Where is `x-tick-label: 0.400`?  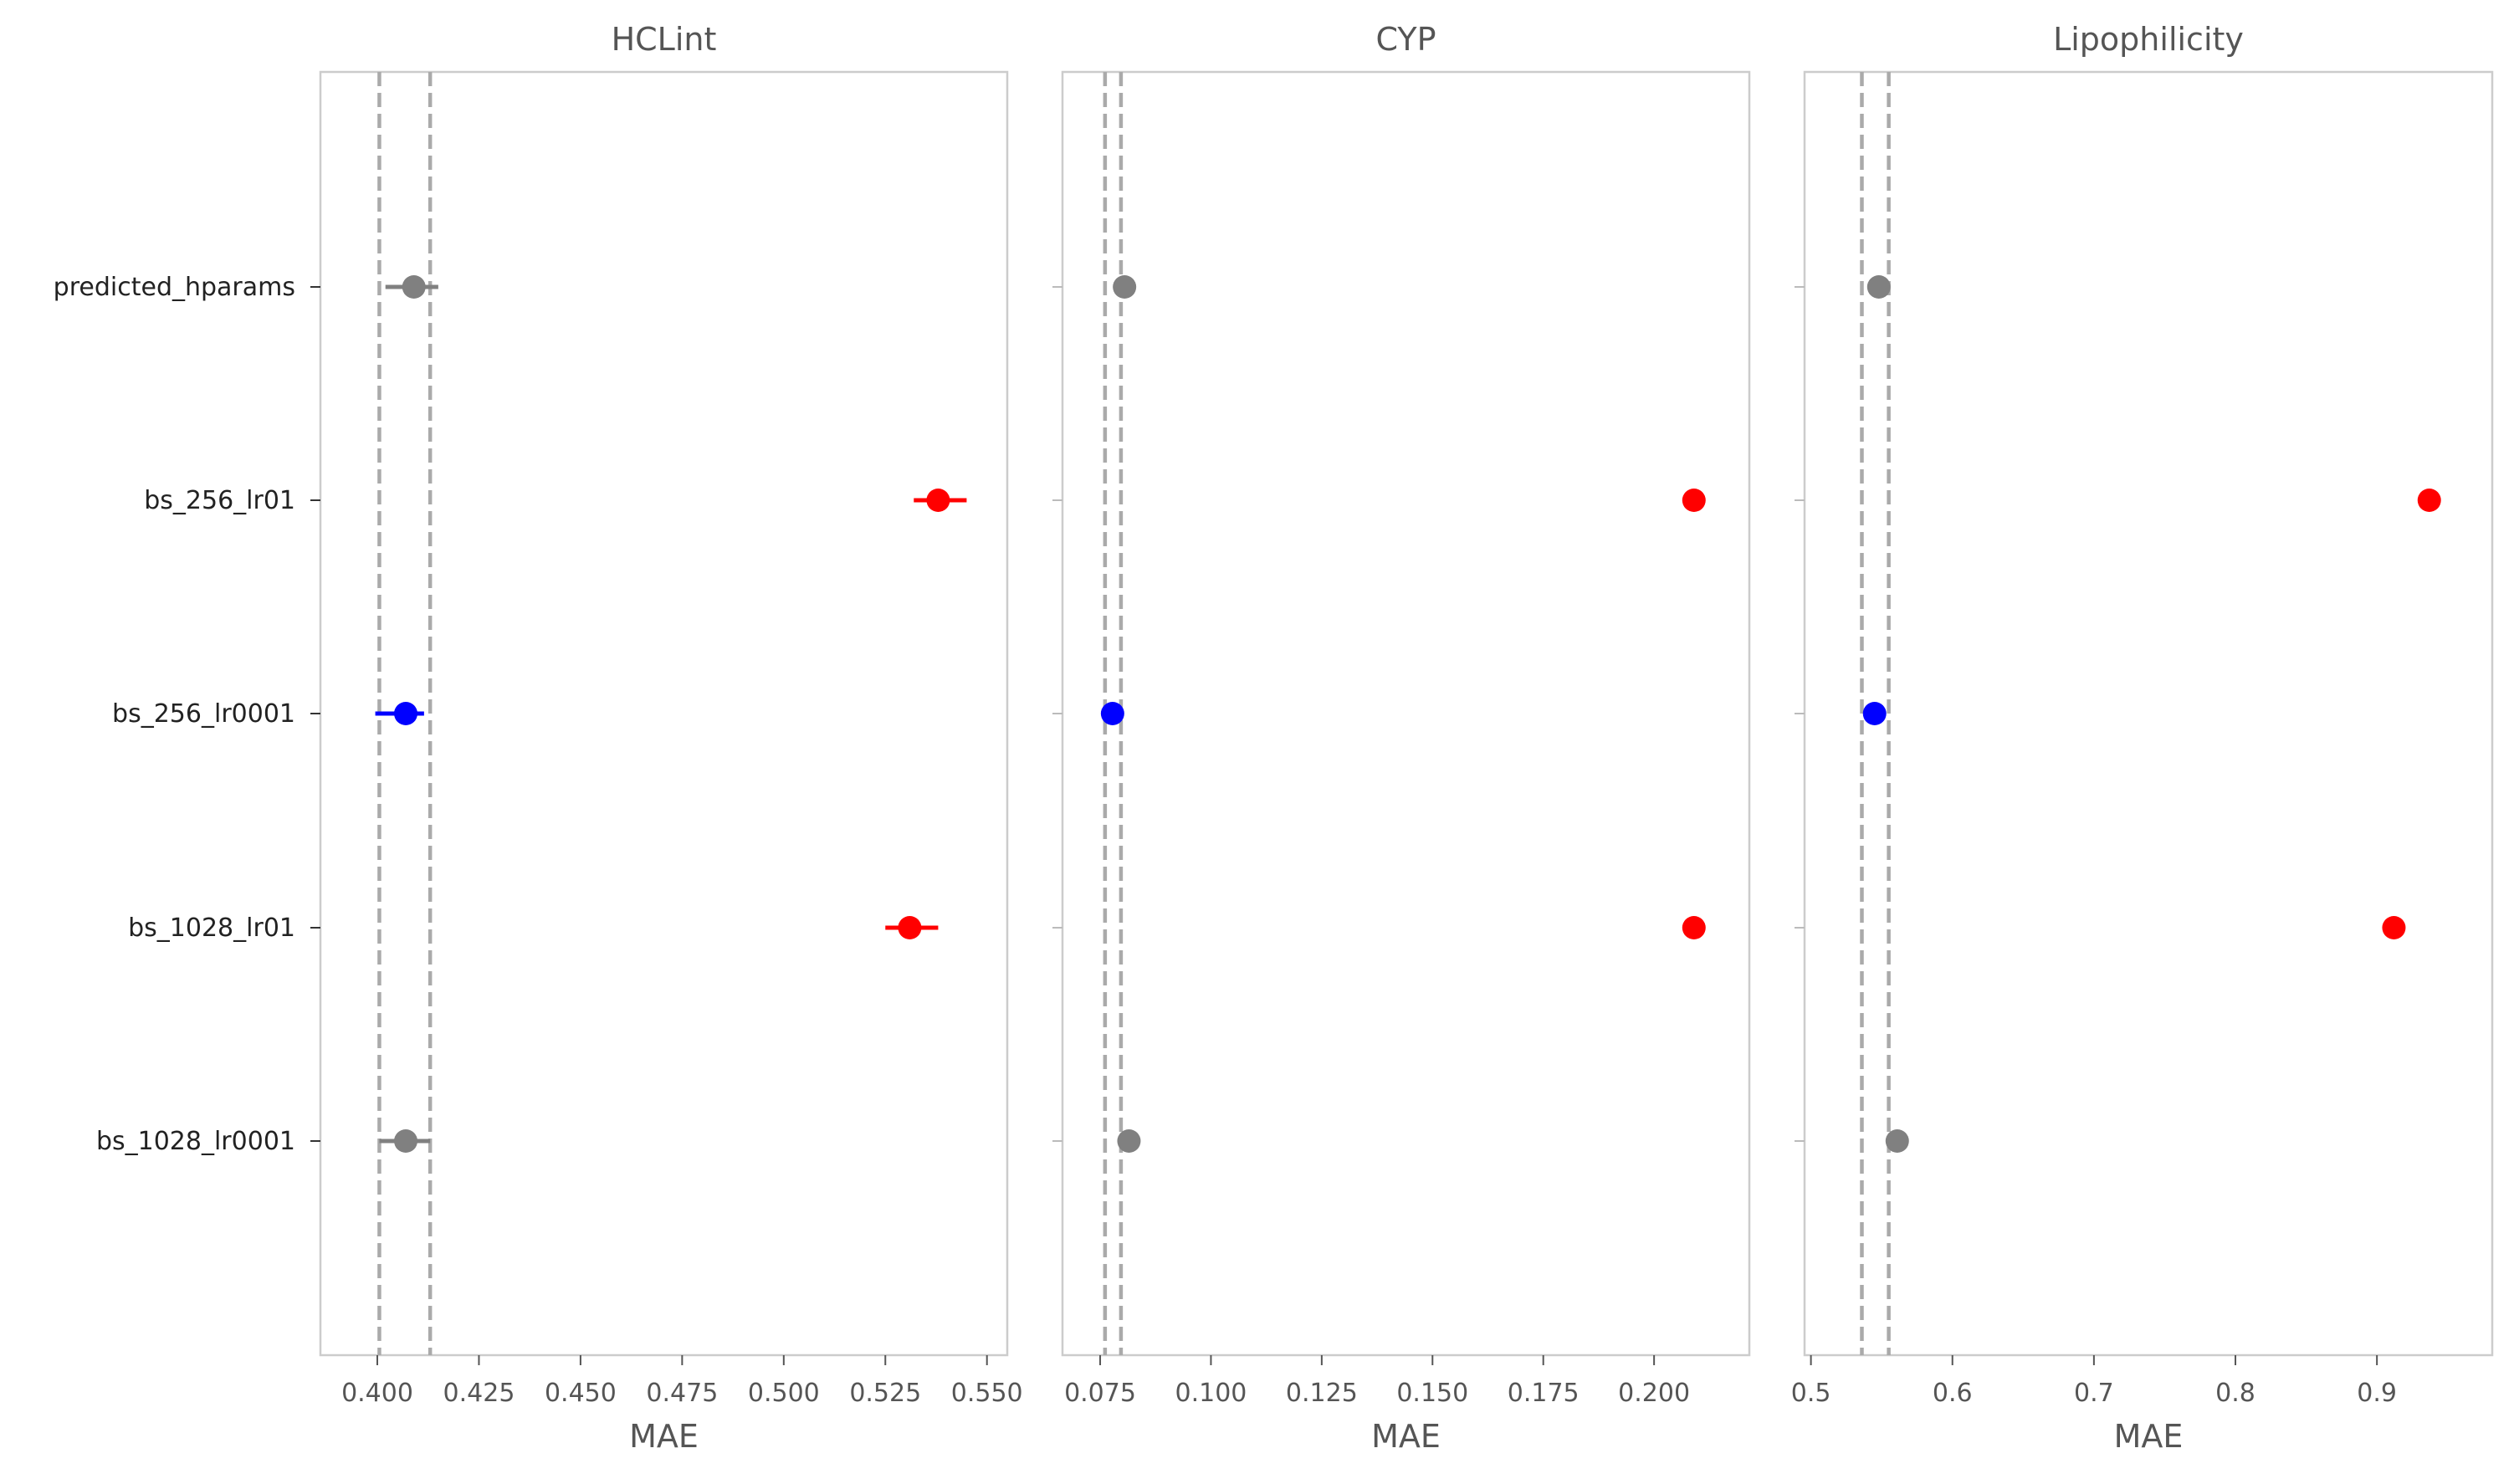
x-tick-label: 0.400 is located at coordinates (377, 1393).